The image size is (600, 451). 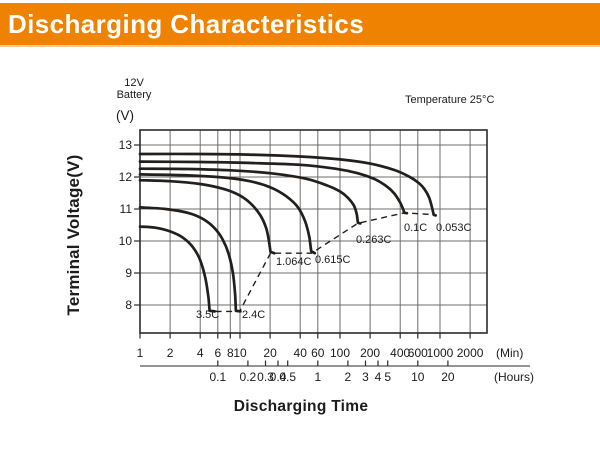 I want to click on x-tick-label-minutes: 10, so click(x=240, y=353).